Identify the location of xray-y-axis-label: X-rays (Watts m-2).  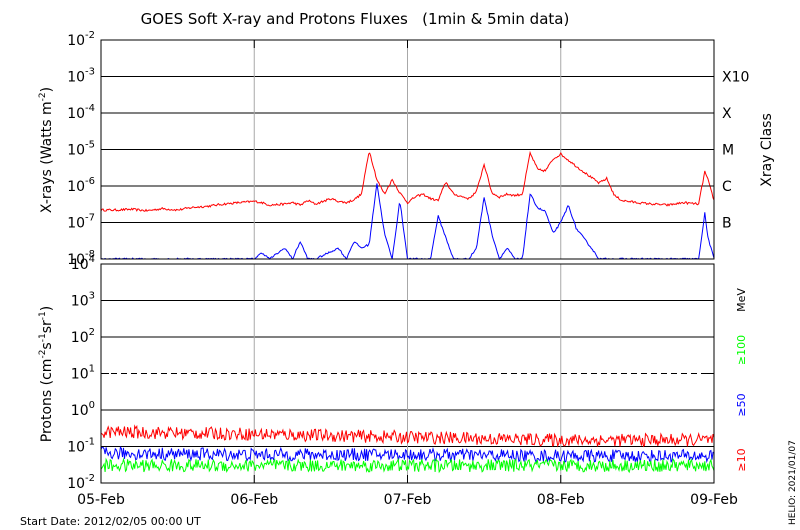
(46, 150).